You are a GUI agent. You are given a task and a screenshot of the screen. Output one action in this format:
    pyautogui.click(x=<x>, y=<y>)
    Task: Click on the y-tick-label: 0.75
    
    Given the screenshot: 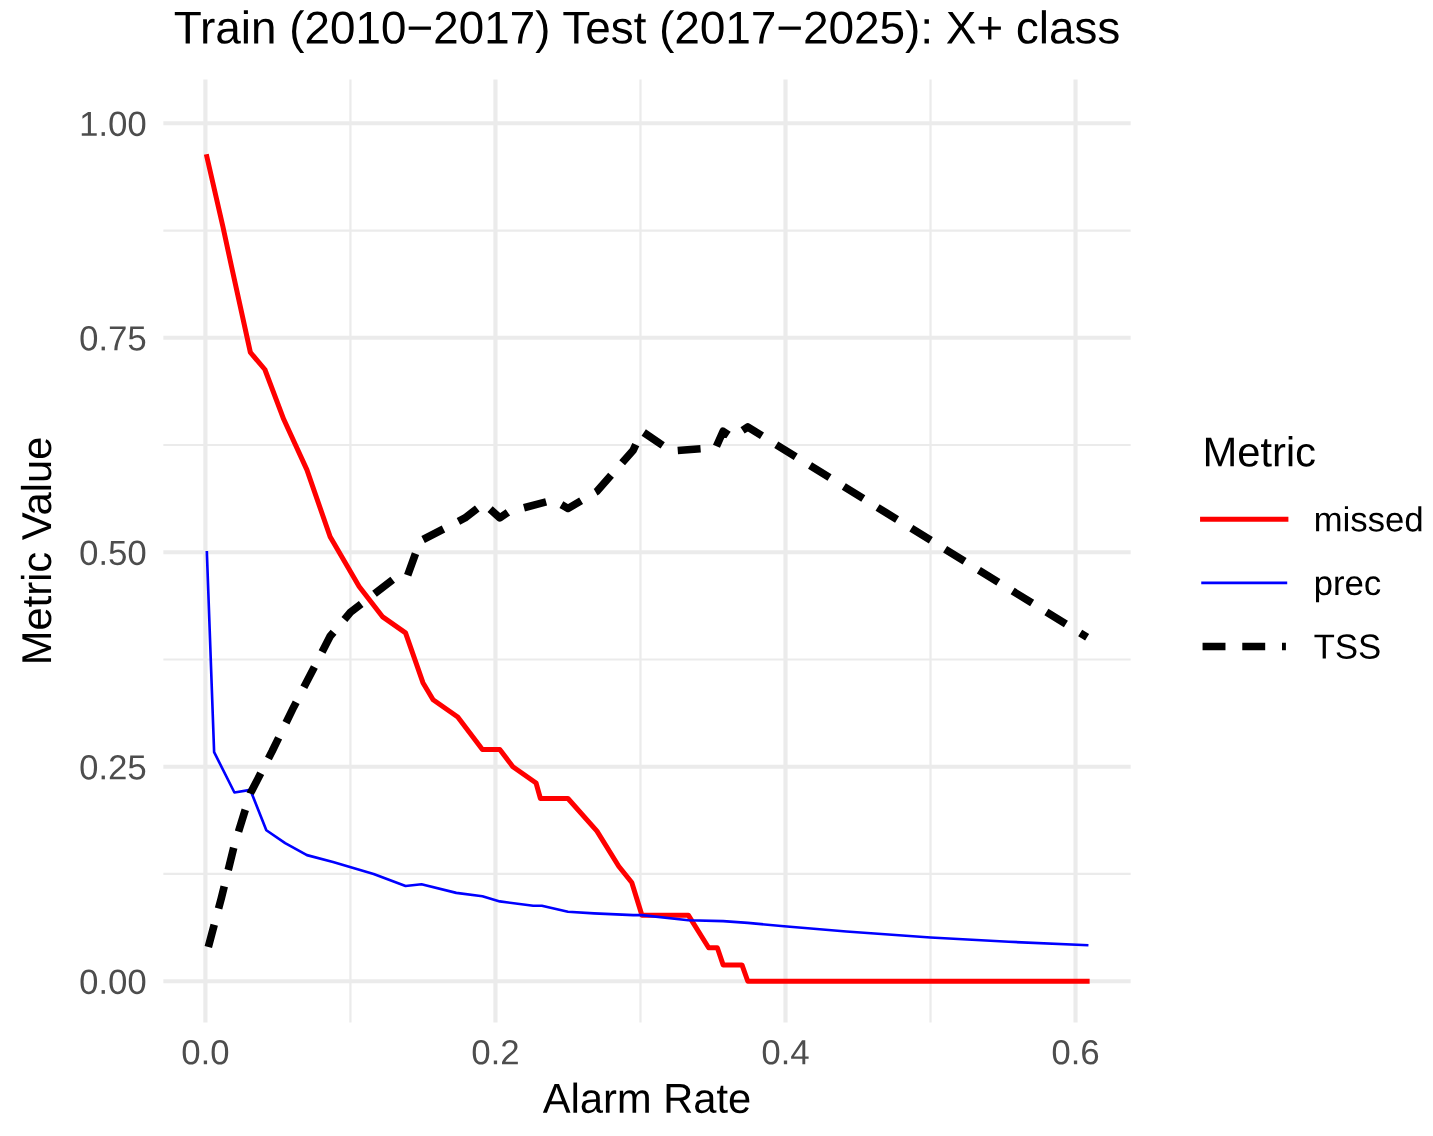 What is the action you would take?
    pyautogui.click(x=113, y=338)
    